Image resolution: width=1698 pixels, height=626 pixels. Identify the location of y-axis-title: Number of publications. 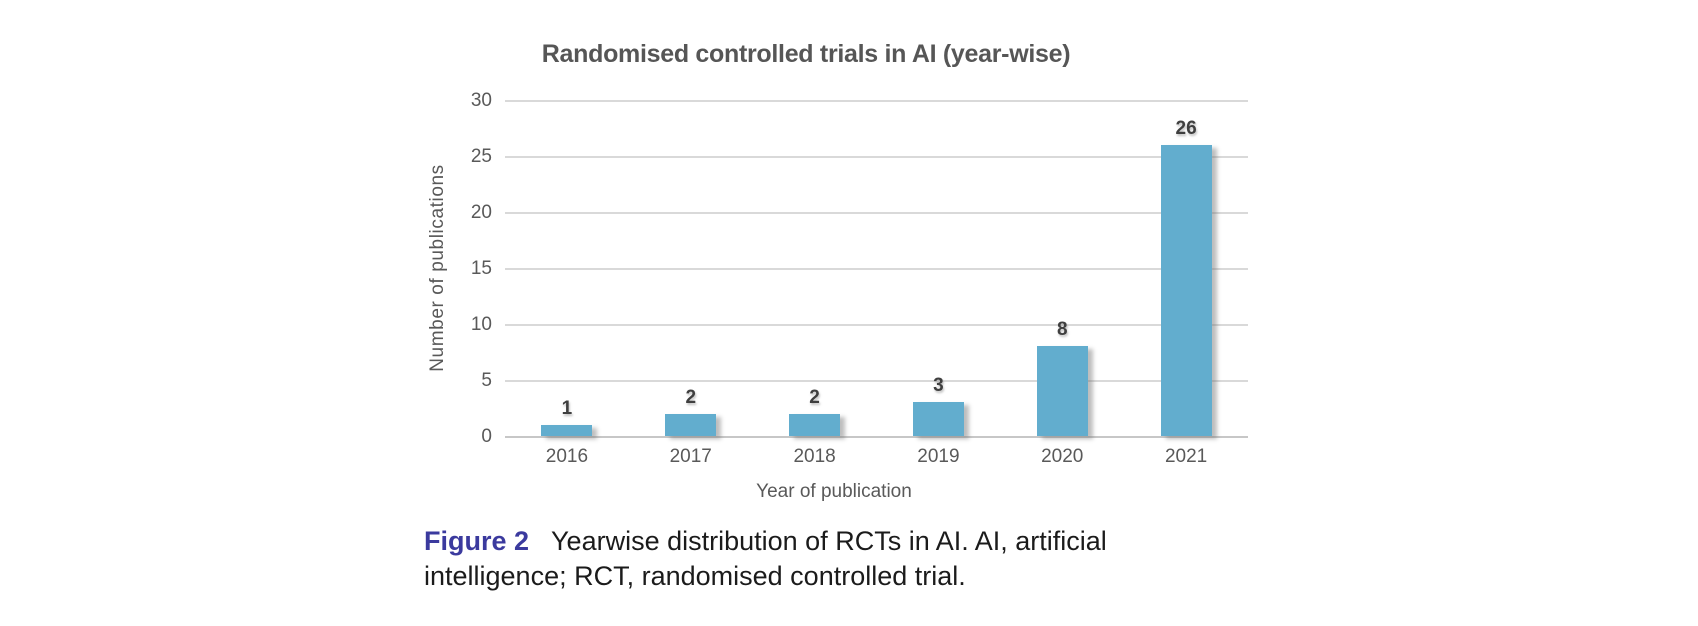
(437, 268).